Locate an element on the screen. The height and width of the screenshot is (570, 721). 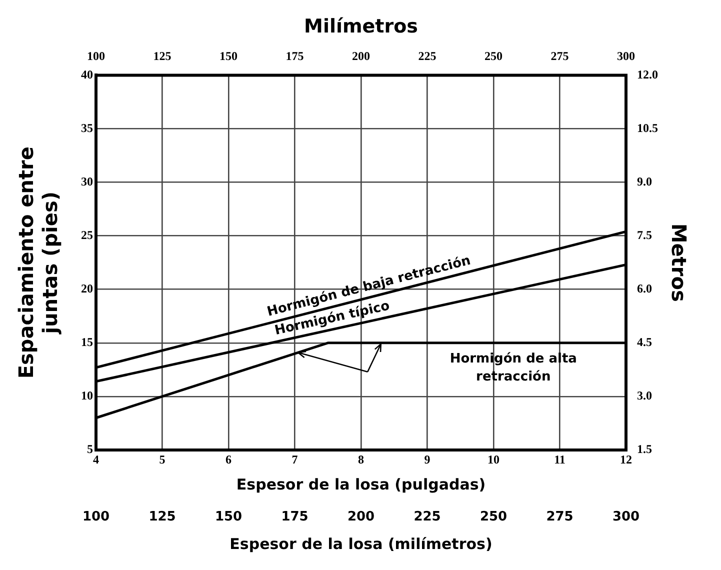
y-tick-label: 25 is located at coordinates (87, 235).